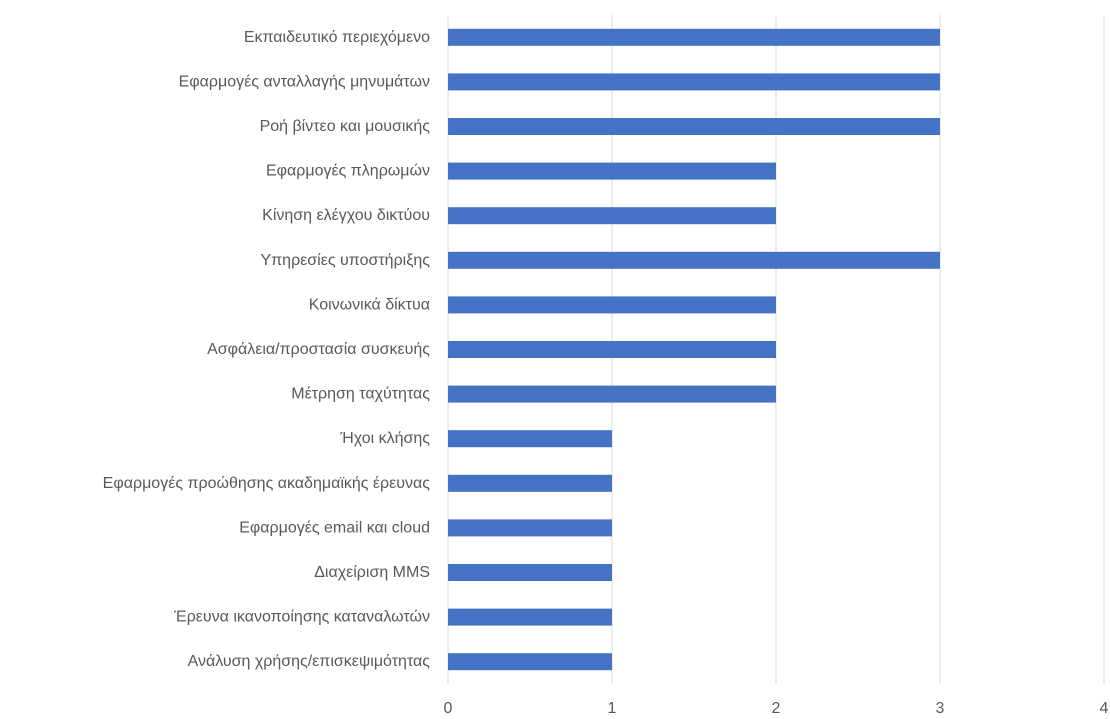 Image resolution: width=1110 pixels, height=719 pixels. I want to click on category-label: Εφαρμογές email και cloud, so click(334, 527).